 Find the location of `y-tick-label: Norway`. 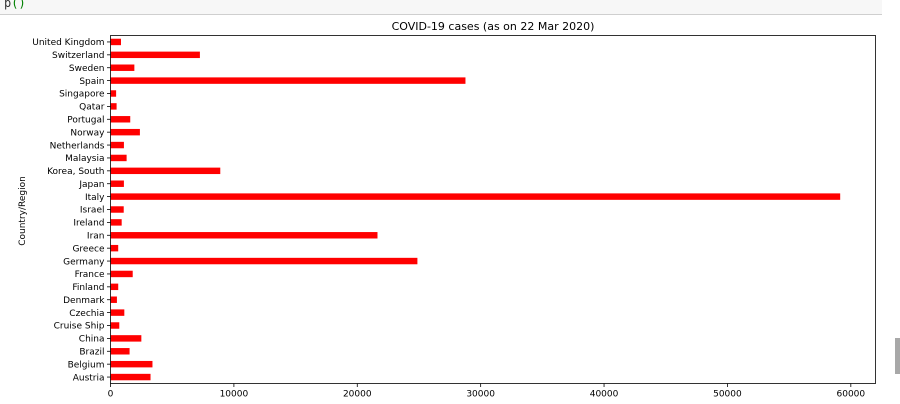

y-tick-label: Norway is located at coordinates (87, 133).